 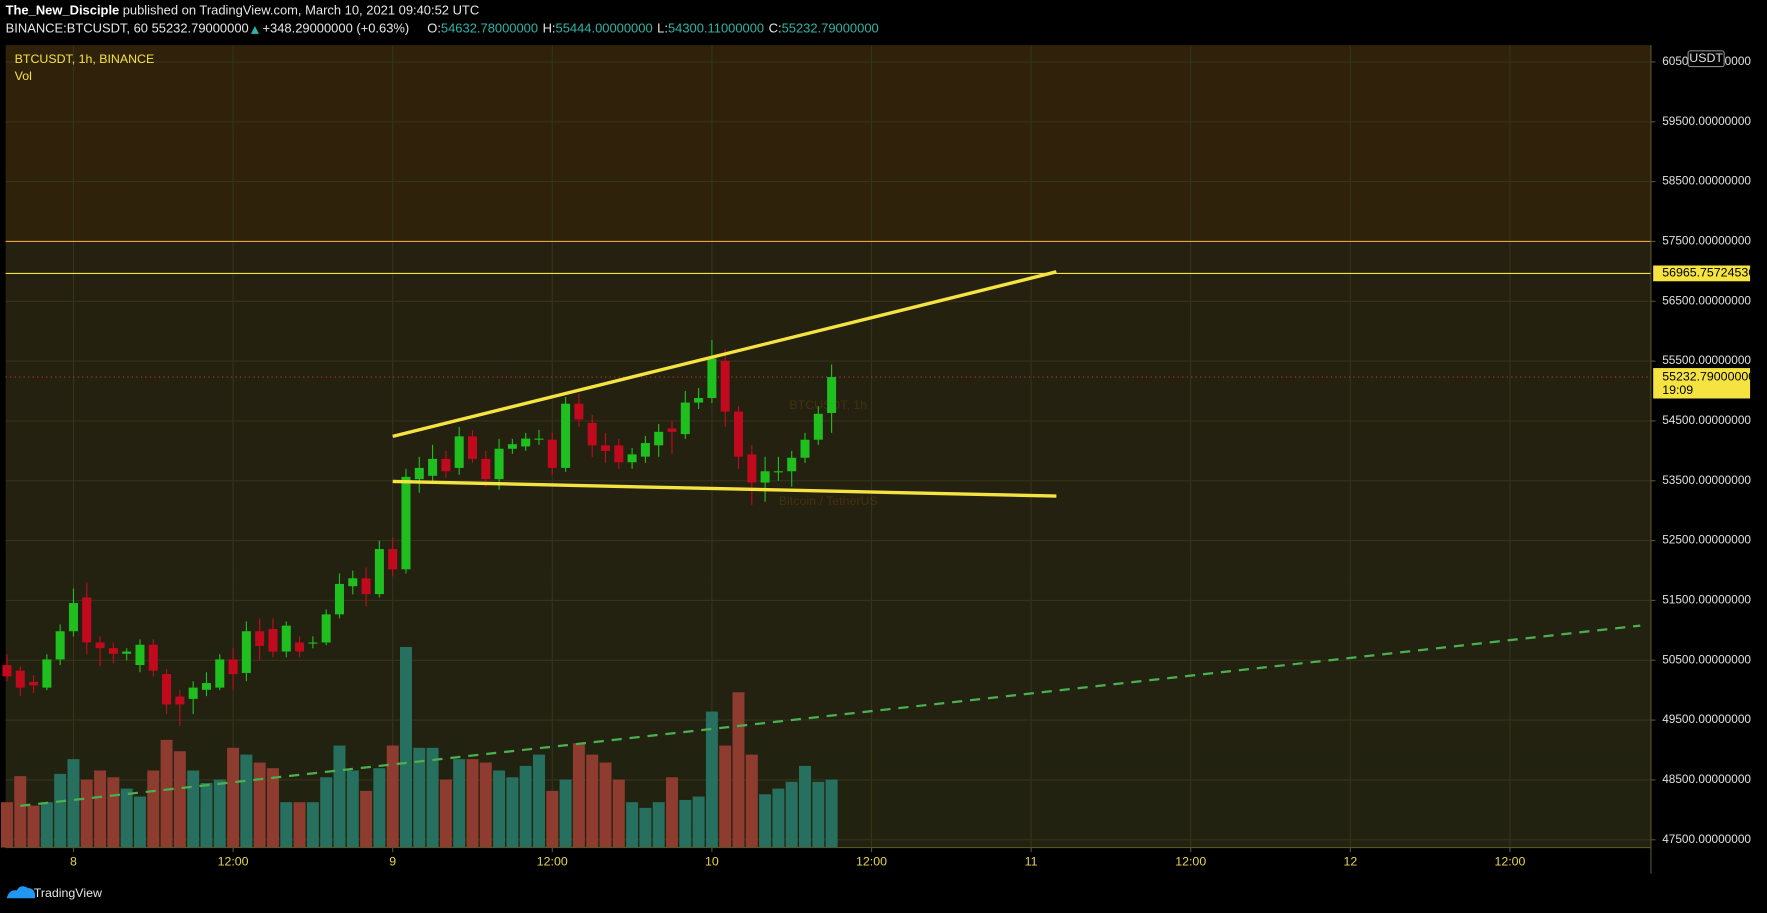 I want to click on y-tick-label: 53500.00000000, so click(x=1706, y=480).